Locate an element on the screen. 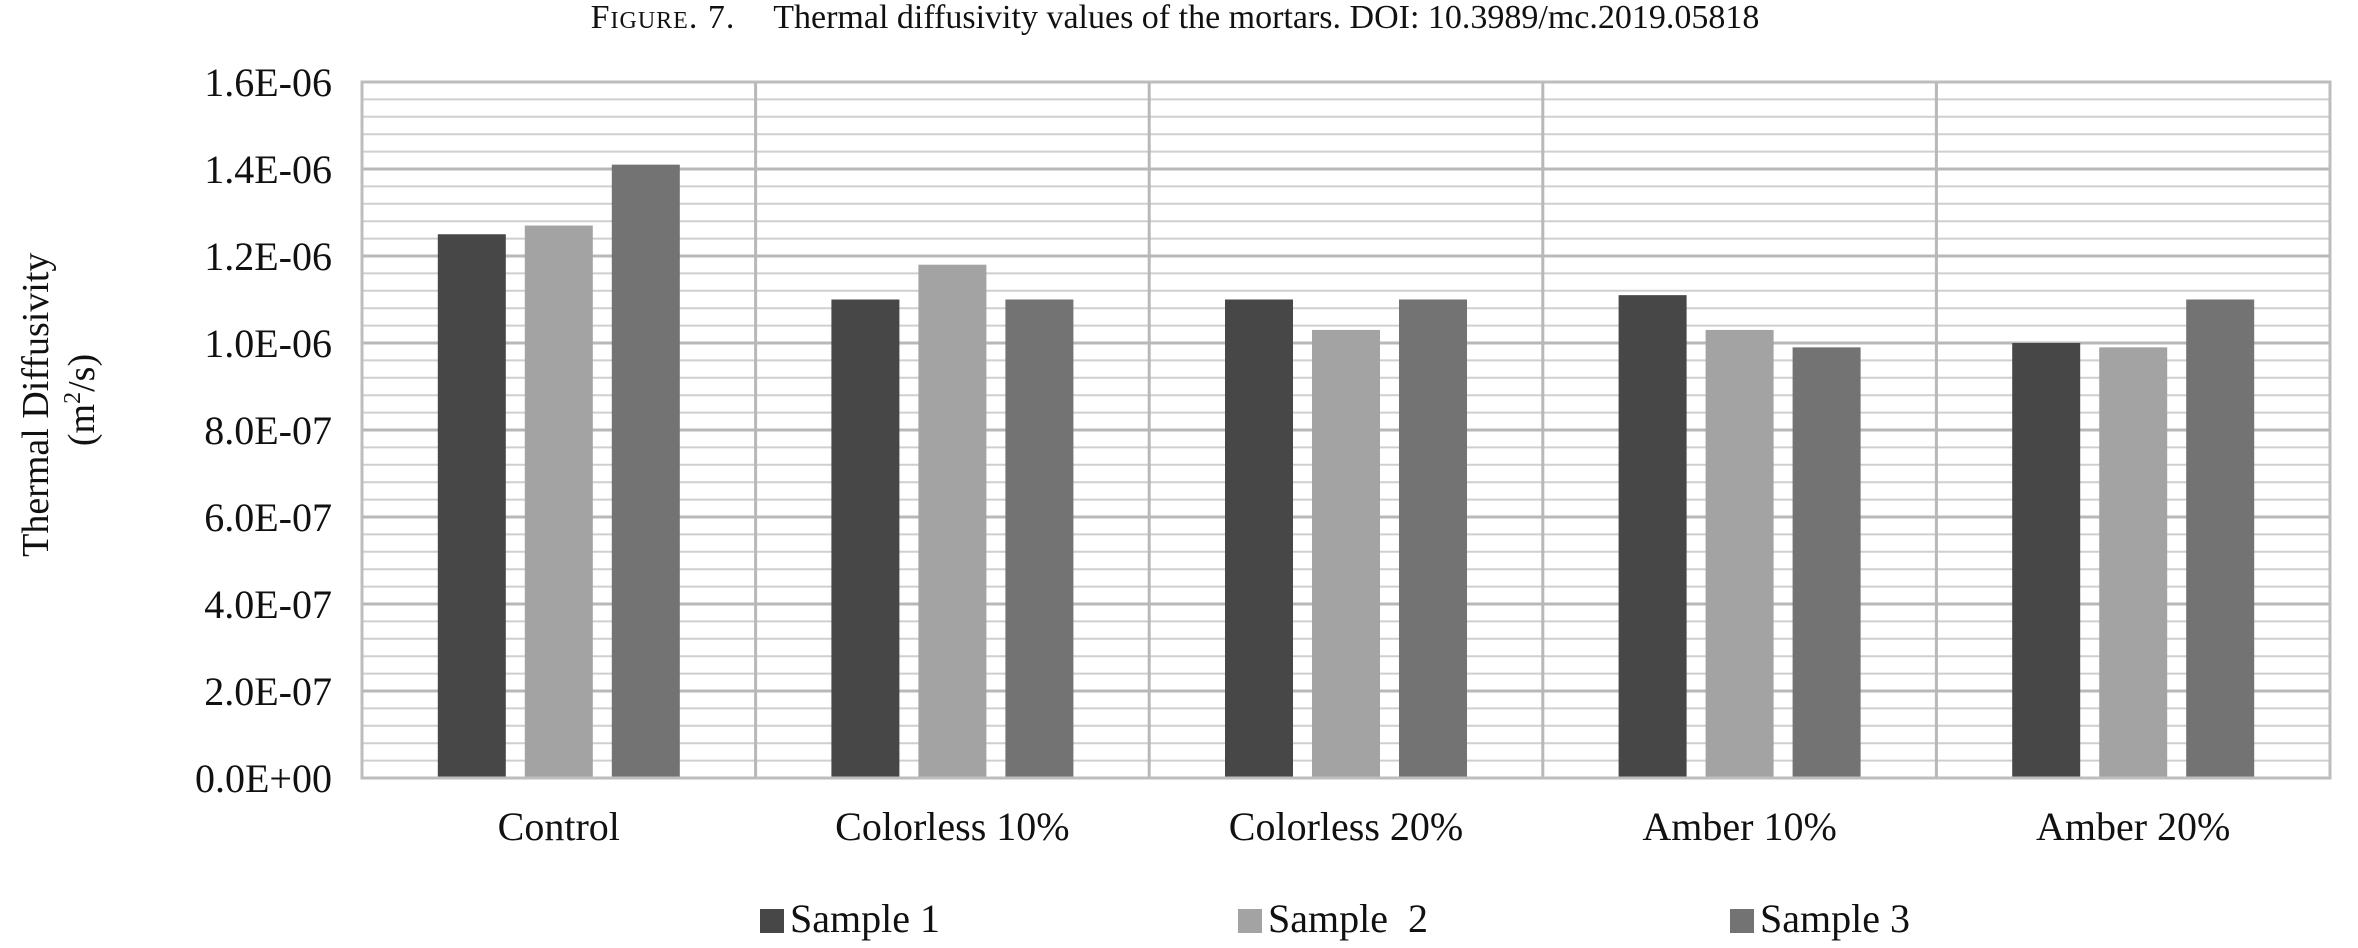 The image size is (2358, 948). y-tick-label: 1.2E-06 is located at coordinates (268, 256).